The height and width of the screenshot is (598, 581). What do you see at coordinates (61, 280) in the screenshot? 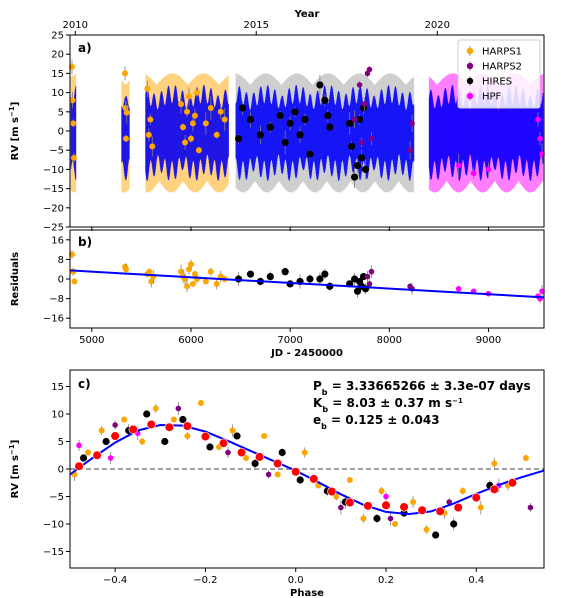
I see `panel-b-y-tick-label: 0` at bounding box center [61, 280].